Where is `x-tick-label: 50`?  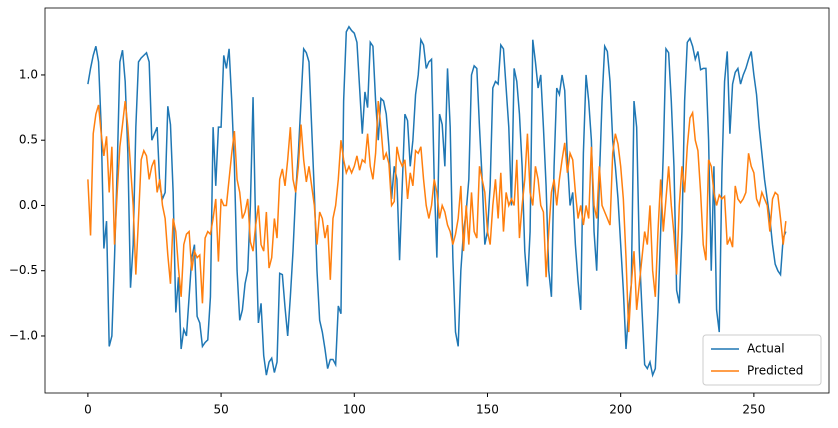
x-tick-label: 50 is located at coordinates (220, 410).